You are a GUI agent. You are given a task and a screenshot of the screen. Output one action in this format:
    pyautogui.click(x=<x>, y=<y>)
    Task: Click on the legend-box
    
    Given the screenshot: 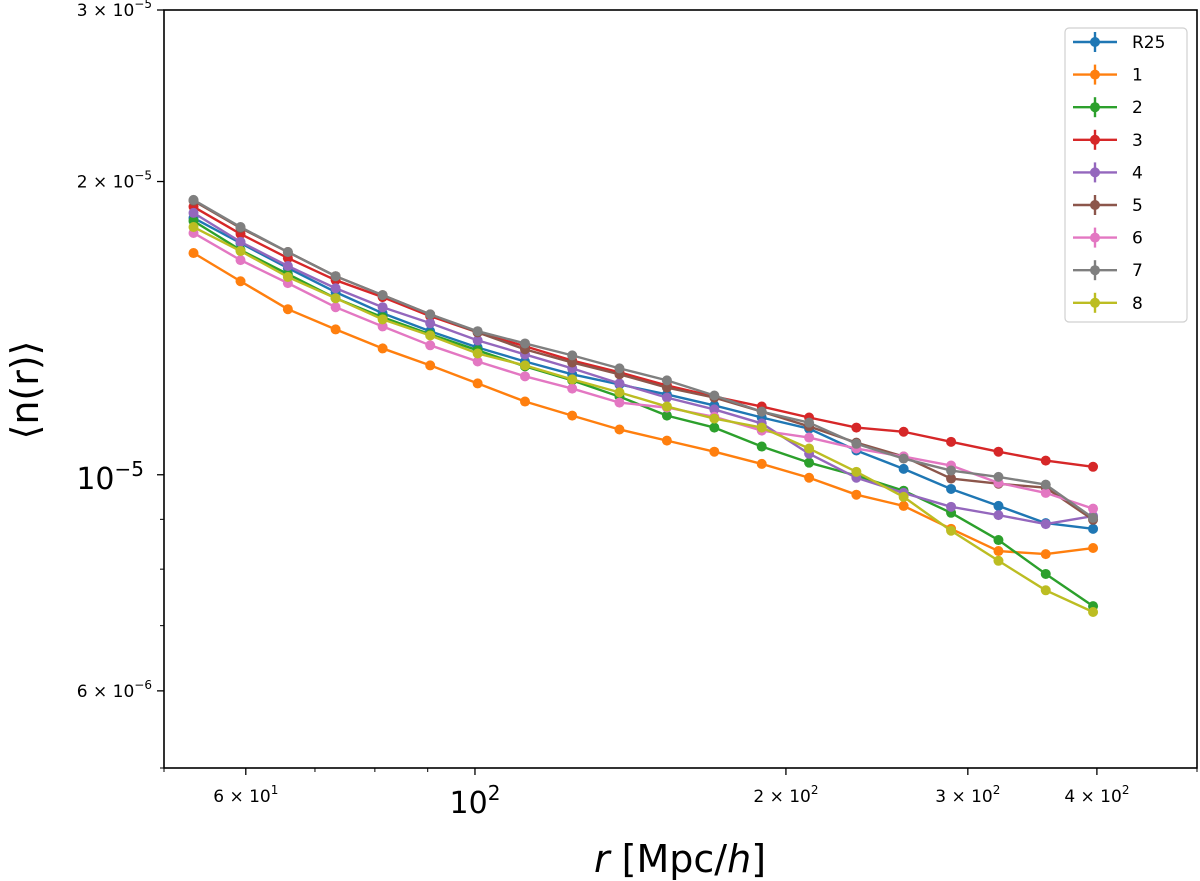 What is the action you would take?
    pyautogui.click(x=1126, y=175)
    